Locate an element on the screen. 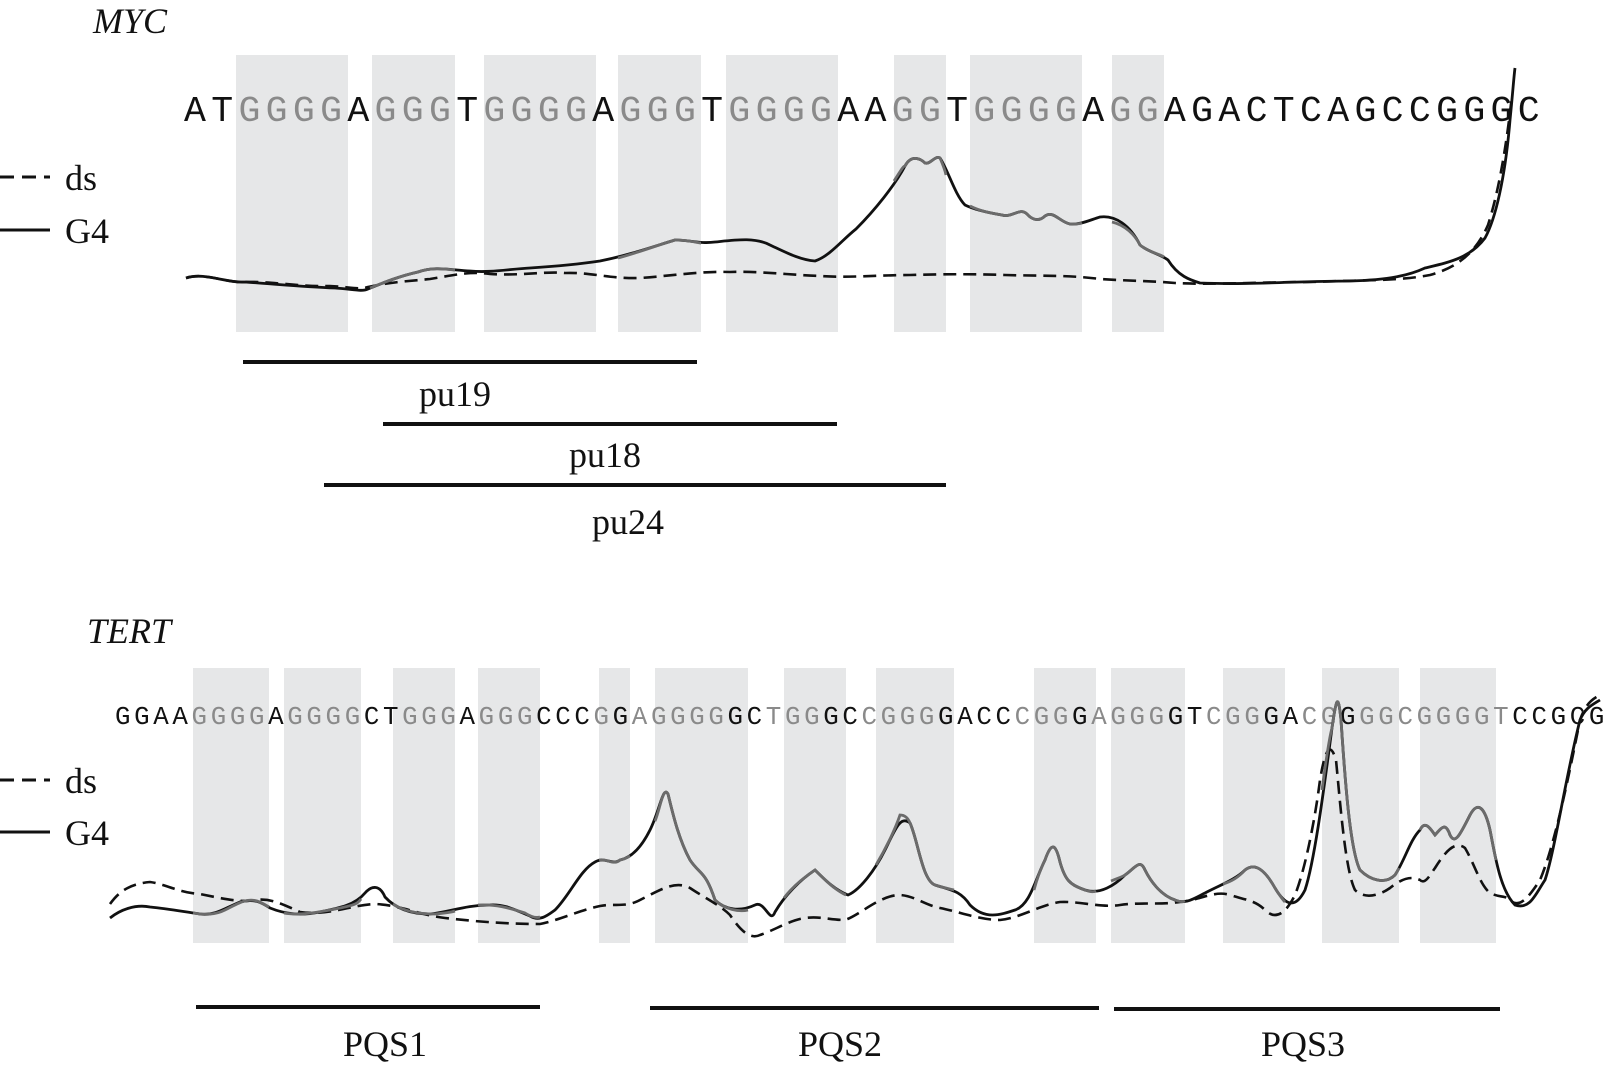 This screenshot has width=1612, height=1067. tert-fragments: PQS1 PQS2 PQS3 is located at coordinates (848, 1034).